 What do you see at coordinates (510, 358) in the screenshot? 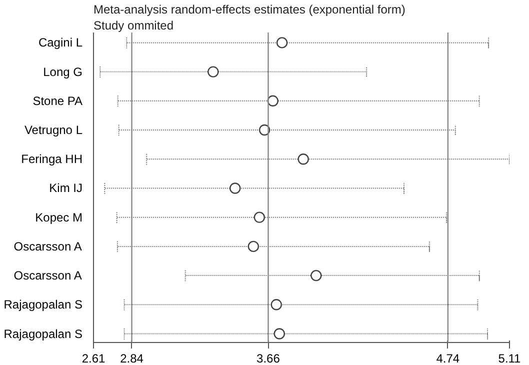
I see `x-tick-label: 5.11` at bounding box center [510, 358].